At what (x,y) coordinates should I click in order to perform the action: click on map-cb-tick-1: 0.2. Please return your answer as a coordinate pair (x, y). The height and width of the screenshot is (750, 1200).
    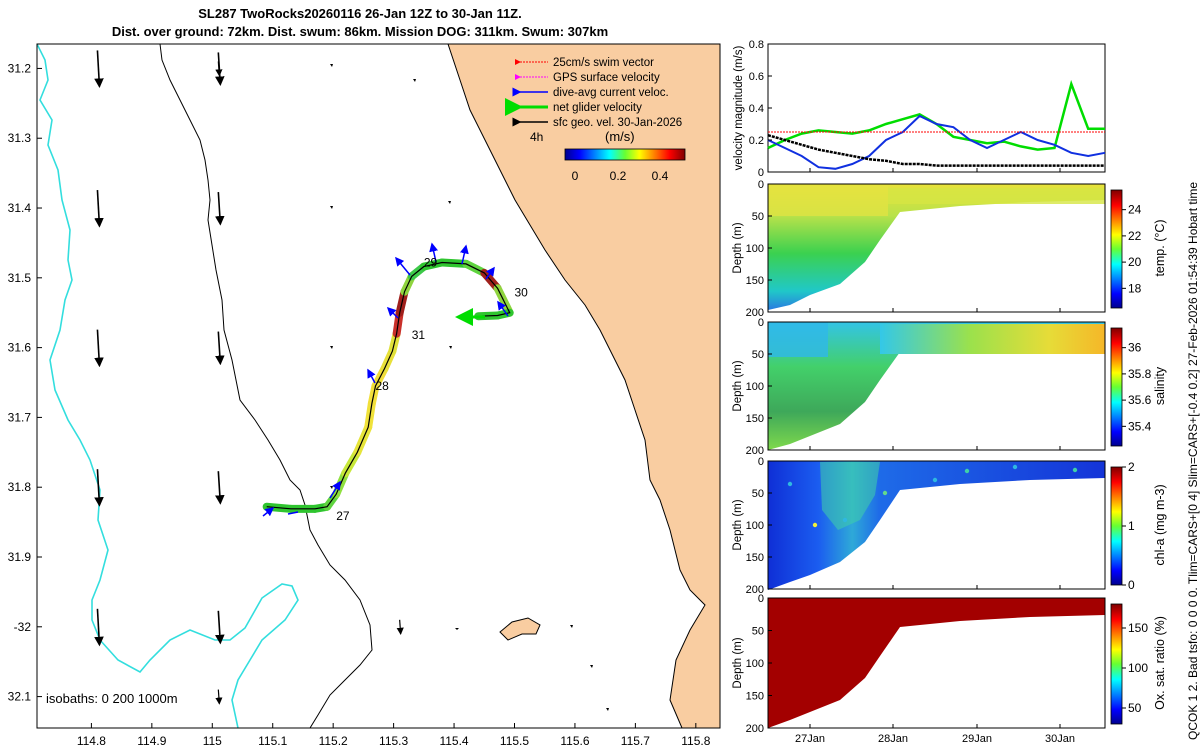
    Looking at the image, I should click on (618, 176).